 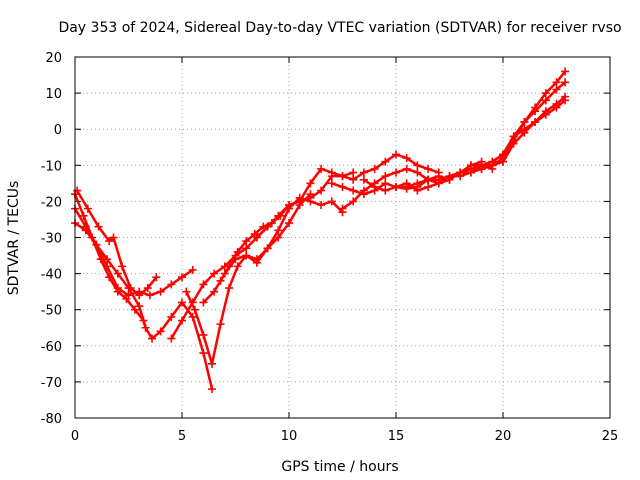 I want to click on y-tick-label: 0, so click(x=58, y=130).